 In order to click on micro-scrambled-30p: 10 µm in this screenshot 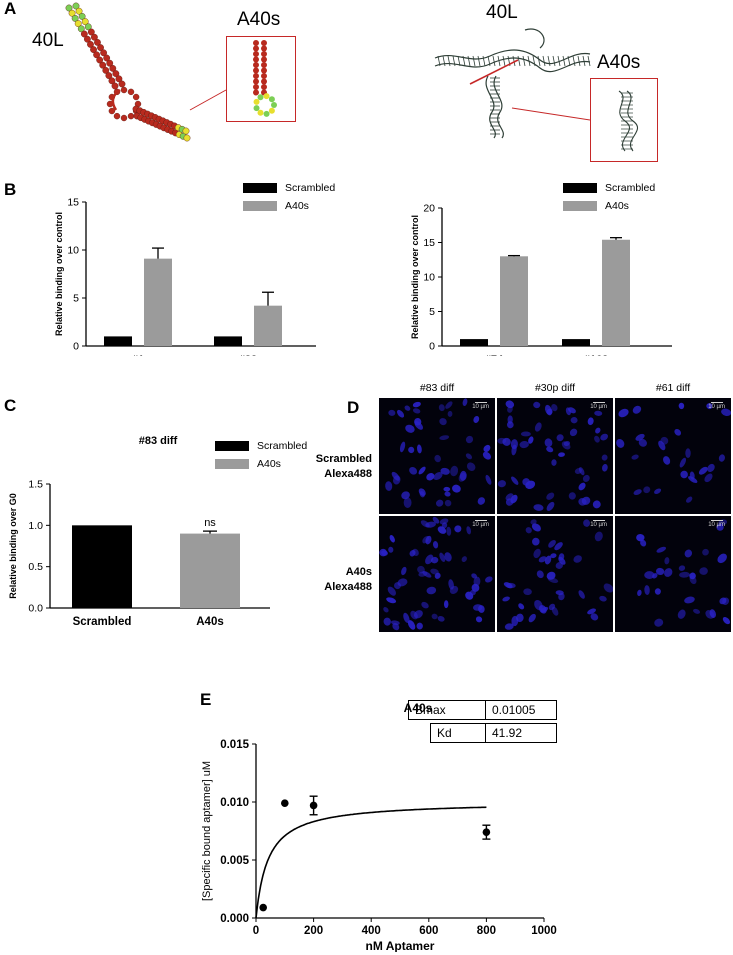, I will do `click(555, 456)`.